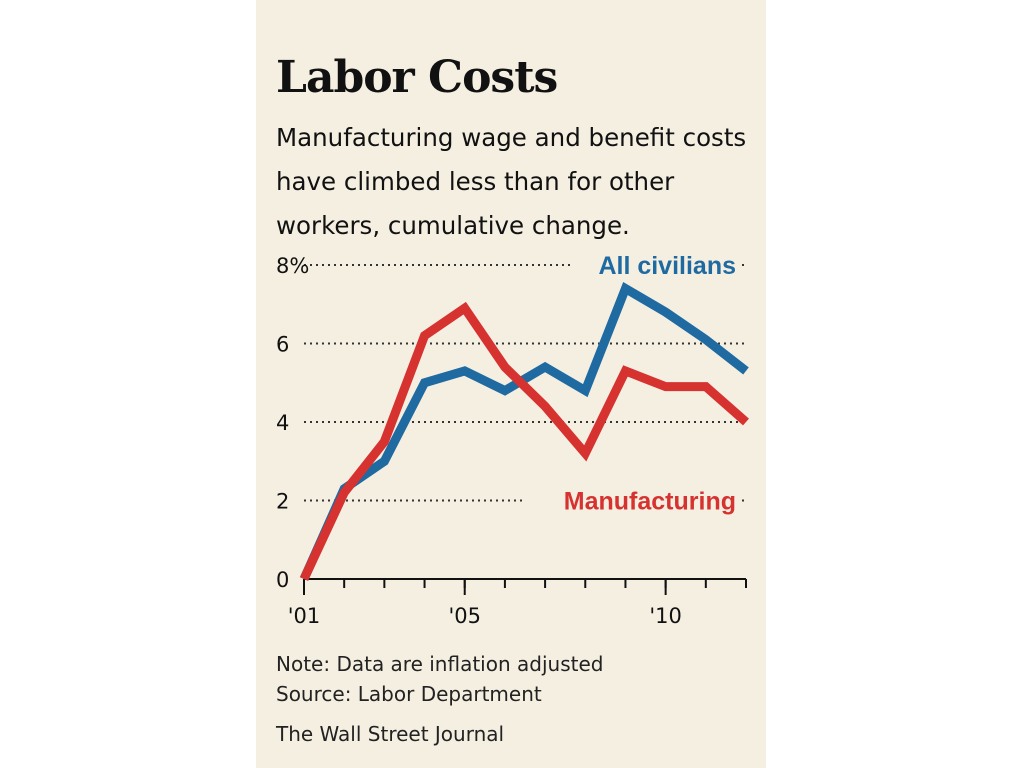 The width and height of the screenshot is (1024, 768). I want to click on manufacturing-label: Manufacturing, so click(650, 502).